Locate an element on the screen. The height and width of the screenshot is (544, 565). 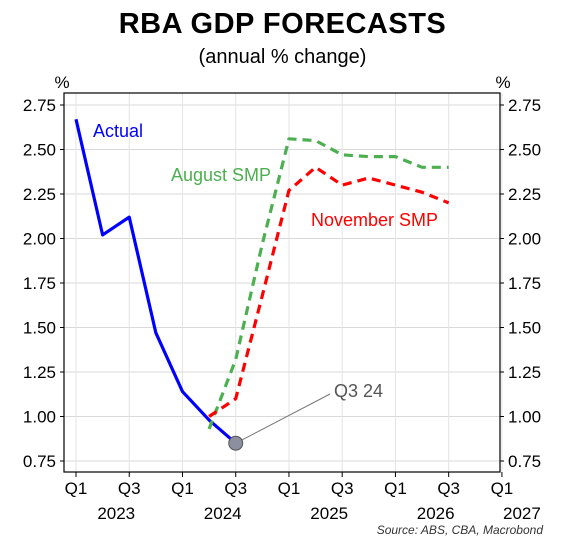
y-tick-label-right: 0.75 is located at coordinates (524, 461).